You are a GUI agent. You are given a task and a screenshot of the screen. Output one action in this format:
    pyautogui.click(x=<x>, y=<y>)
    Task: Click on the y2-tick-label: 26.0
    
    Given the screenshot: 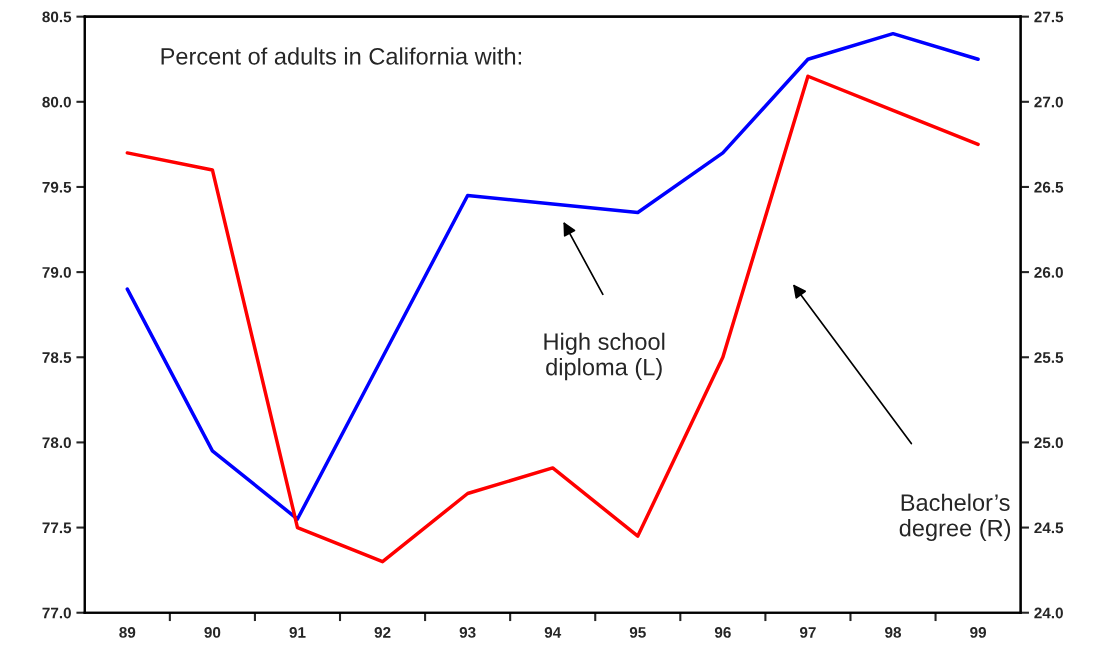 What is the action you would take?
    pyautogui.click(x=1048, y=272)
    